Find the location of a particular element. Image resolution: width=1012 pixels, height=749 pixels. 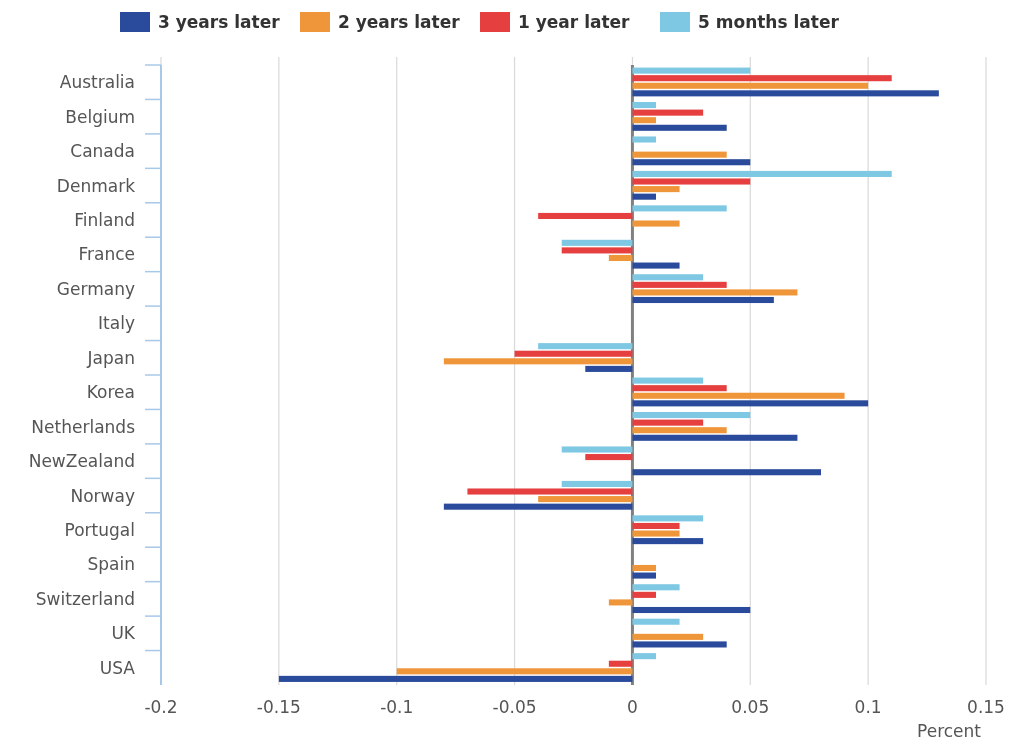

y-tick-label: Norway is located at coordinates (102, 495).